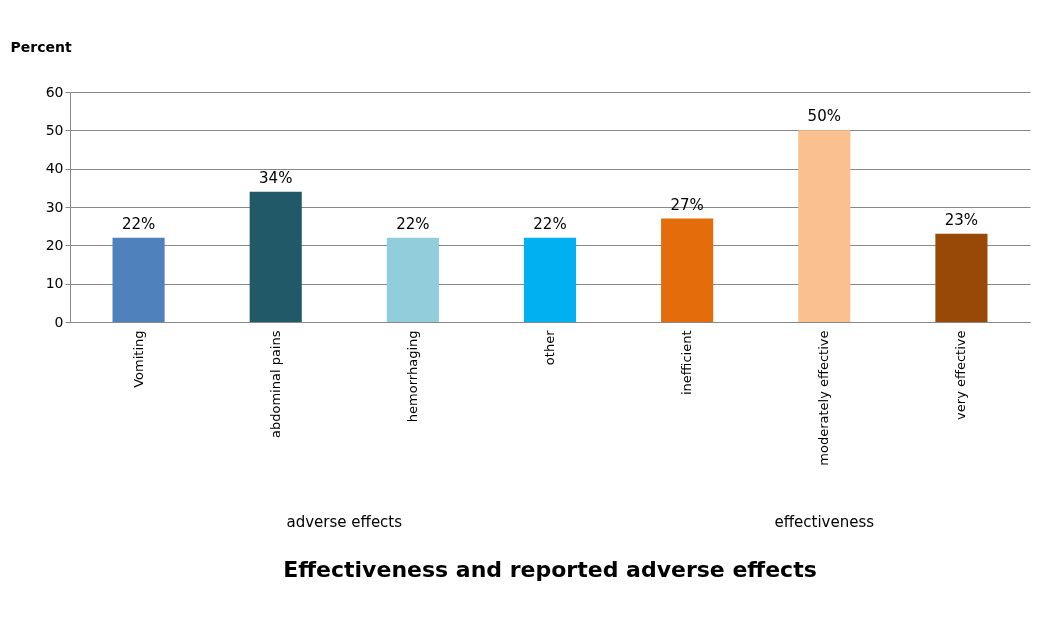 The image size is (1064, 634). I want to click on text: Effectiveness and reported adverse effects, so click(550, 569).